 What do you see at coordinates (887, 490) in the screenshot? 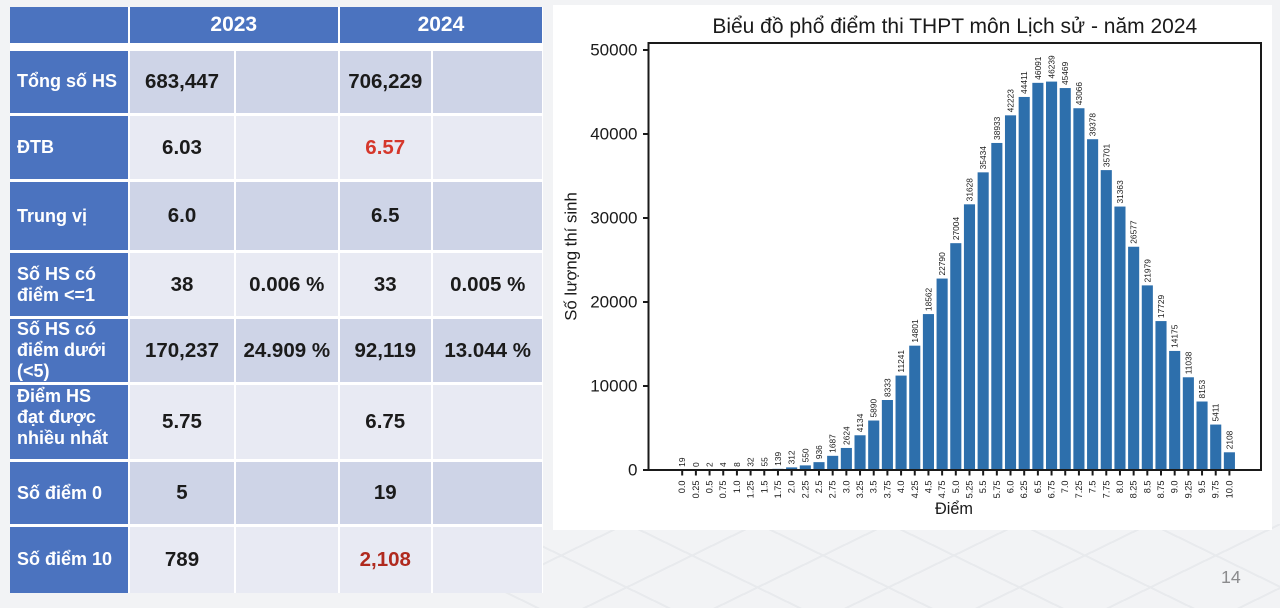
I see `svg-text: 3.75` at bounding box center [887, 490].